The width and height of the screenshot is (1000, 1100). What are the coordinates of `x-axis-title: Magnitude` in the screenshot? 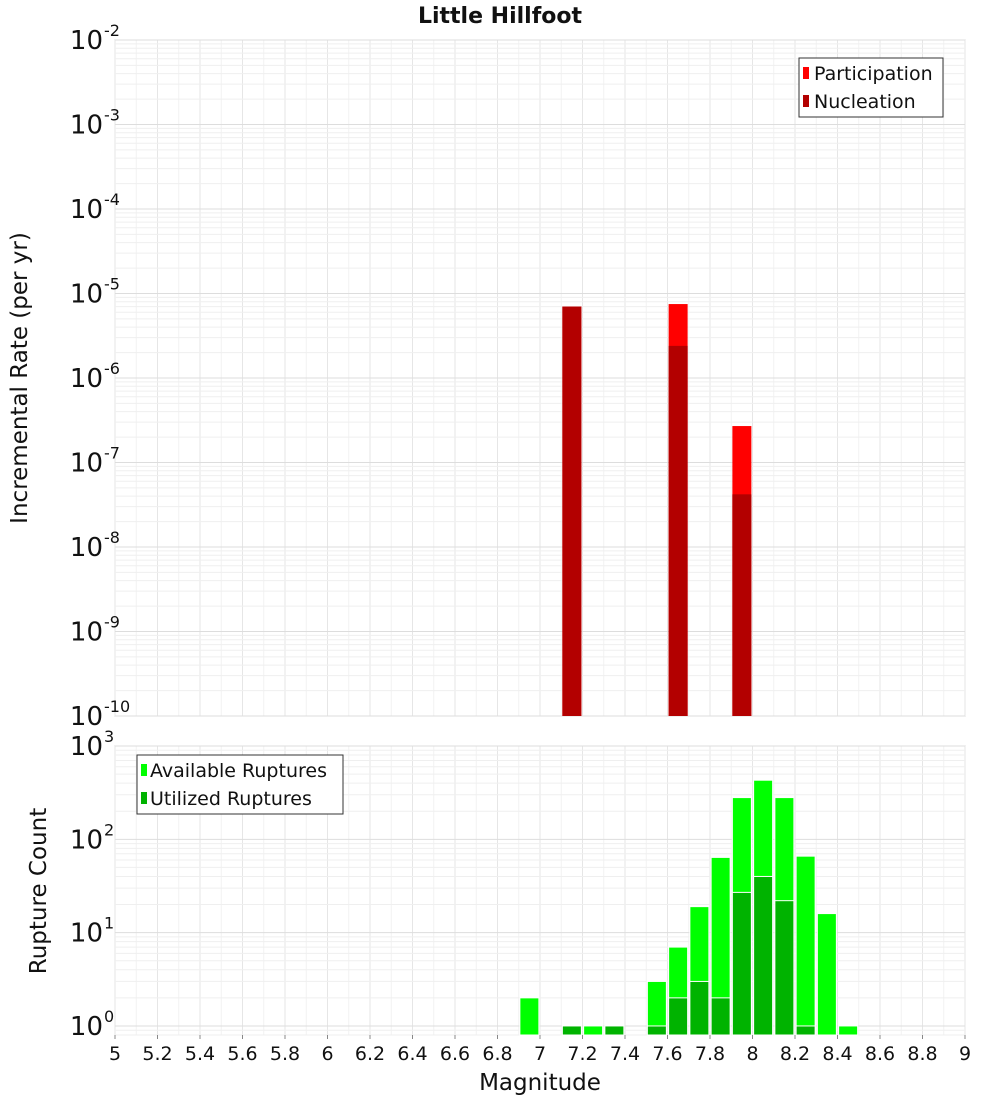 It's located at (540, 1083).